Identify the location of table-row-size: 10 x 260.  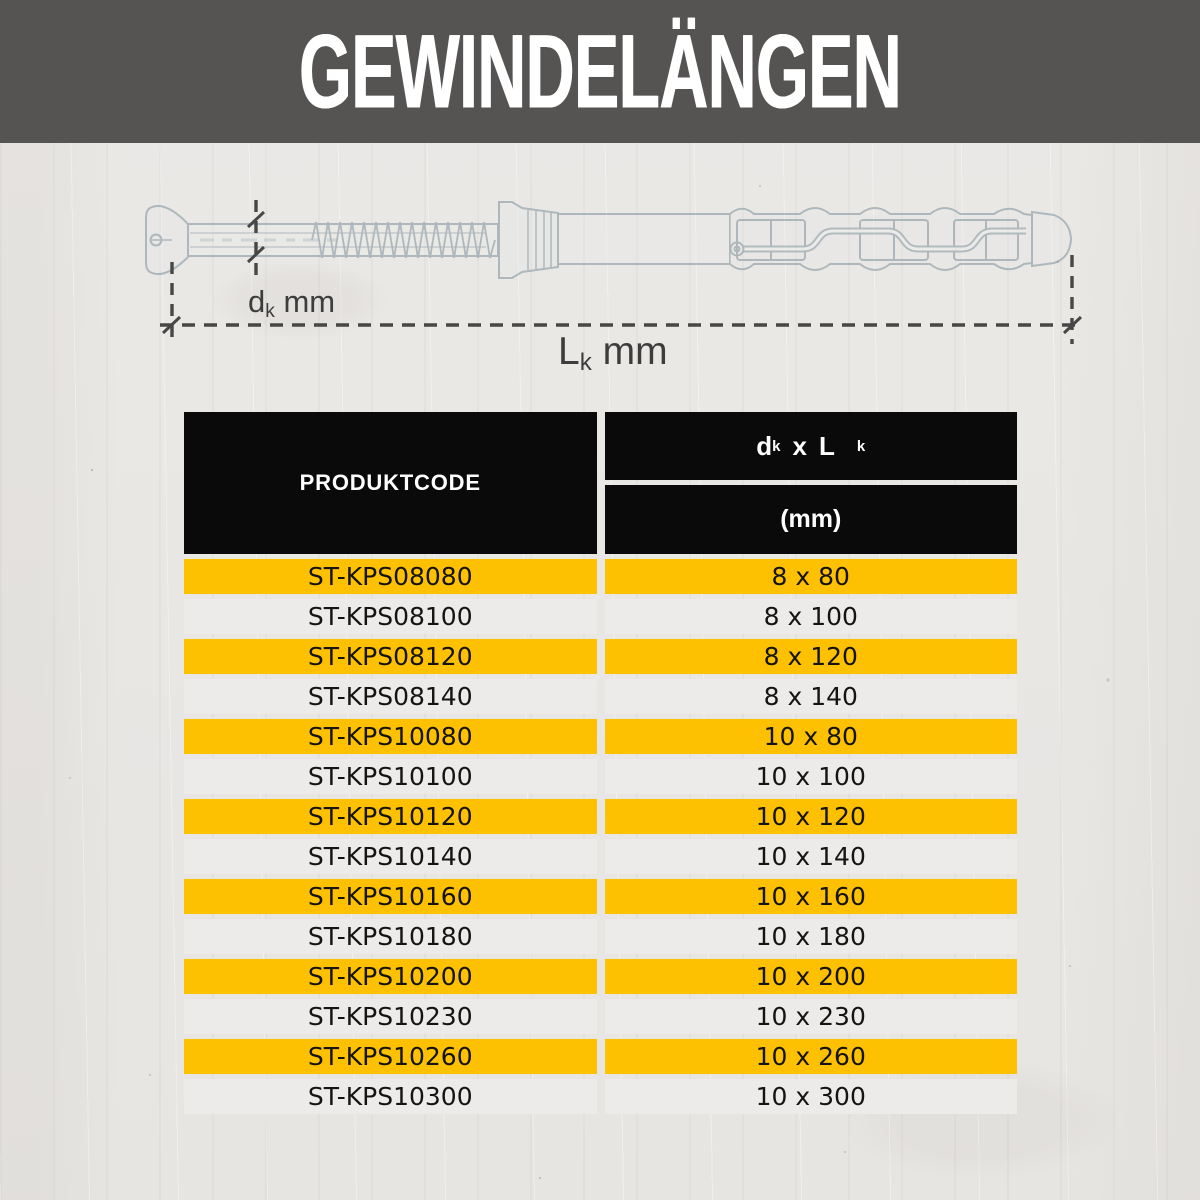
(810, 1056).